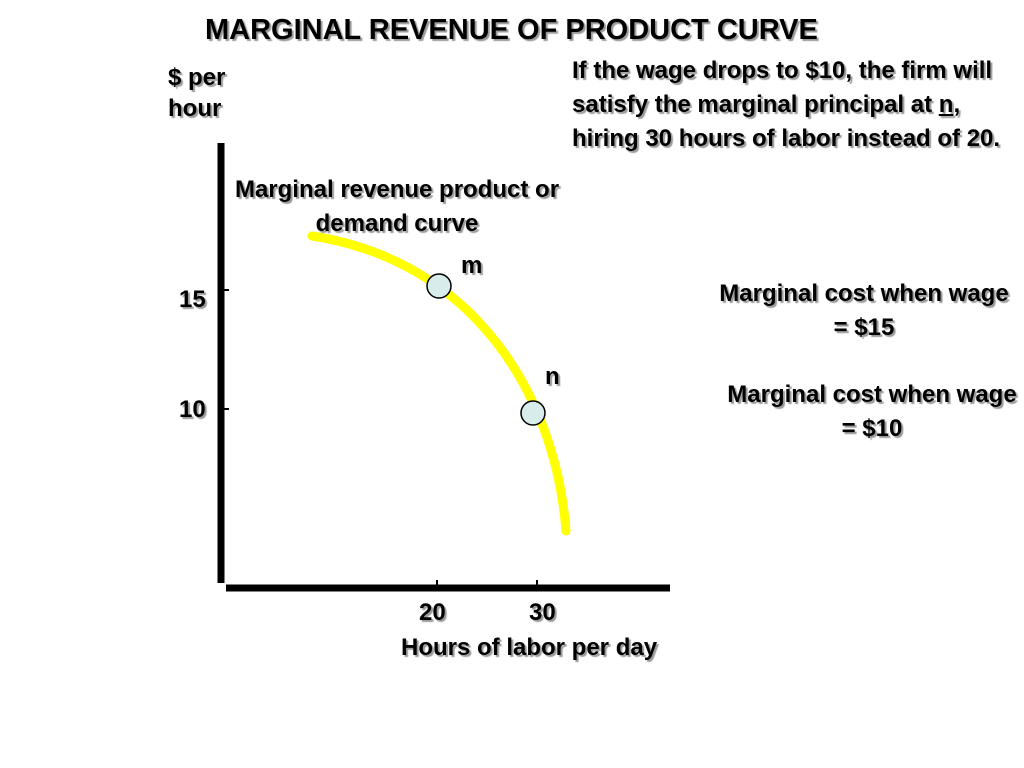 The image size is (1024, 768). What do you see at coordinates (197, 93) in the screenshot?
I see `y-axis-label: $ per hour` at bounding box center [197, 93].